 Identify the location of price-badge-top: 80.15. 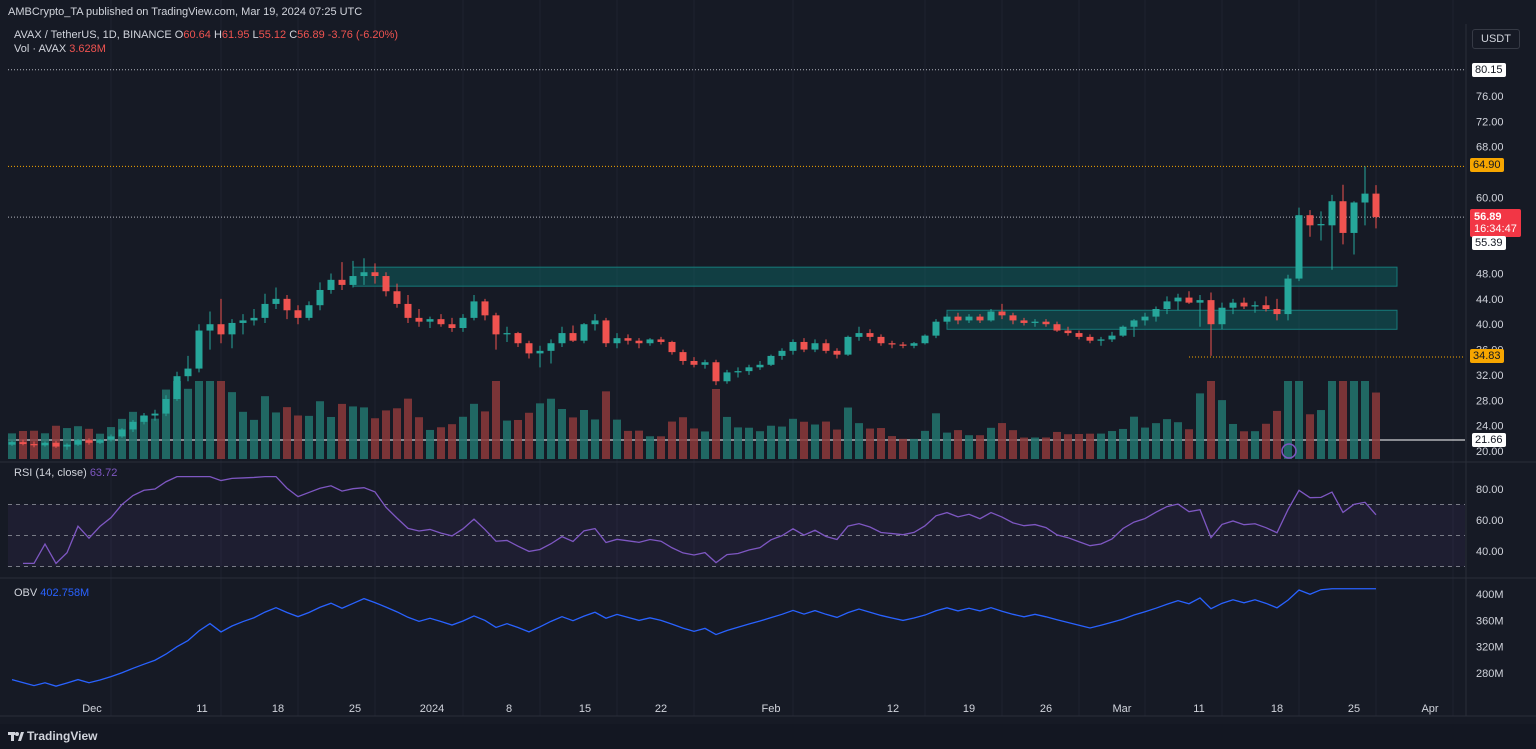
(1489, 70).